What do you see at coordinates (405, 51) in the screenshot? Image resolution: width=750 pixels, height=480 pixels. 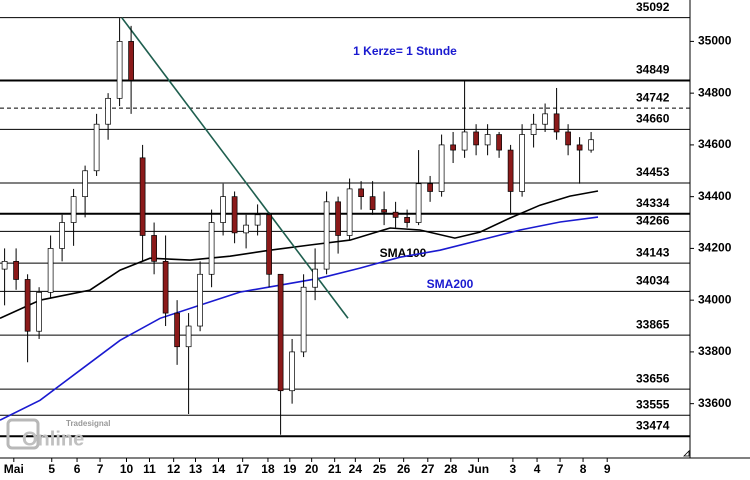 I see `annotation: 1 Kerze= 1 Stunde` at bounding box center [405, 51].